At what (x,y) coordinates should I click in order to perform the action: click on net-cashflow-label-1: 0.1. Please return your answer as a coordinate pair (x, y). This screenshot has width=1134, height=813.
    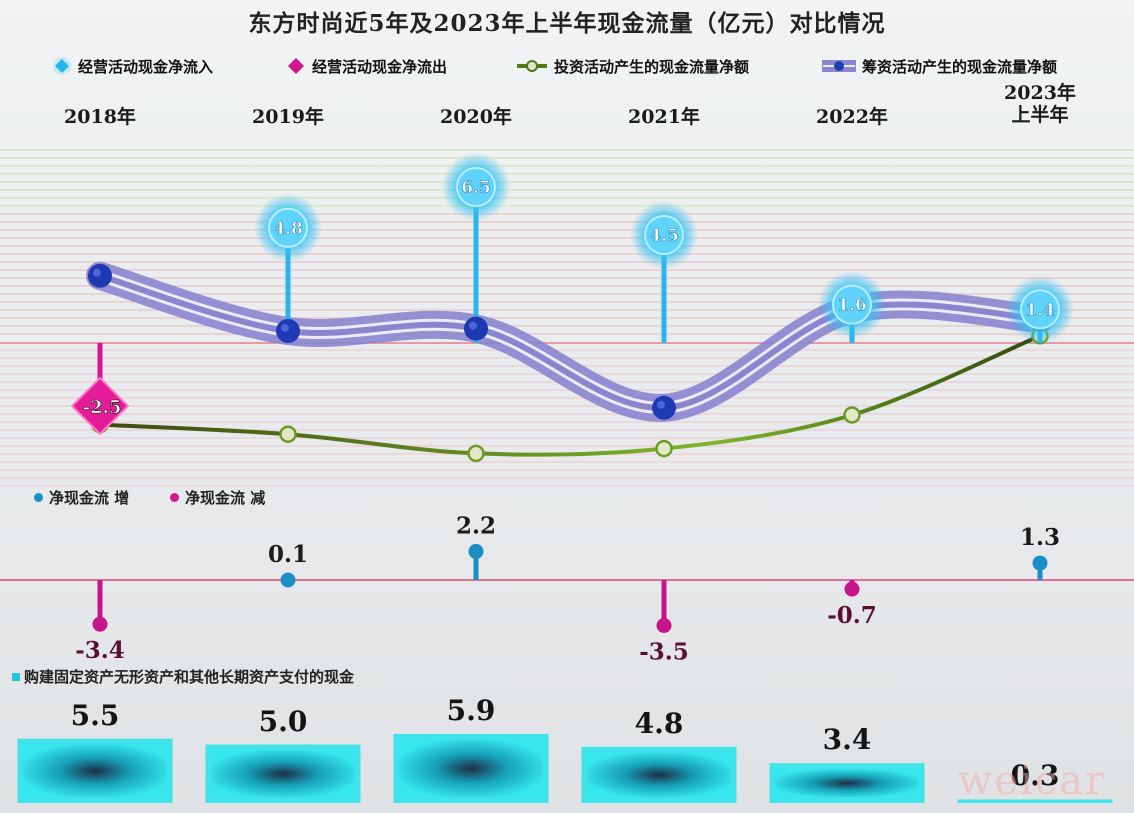
    Looking at the image, I should click on (288, 554).